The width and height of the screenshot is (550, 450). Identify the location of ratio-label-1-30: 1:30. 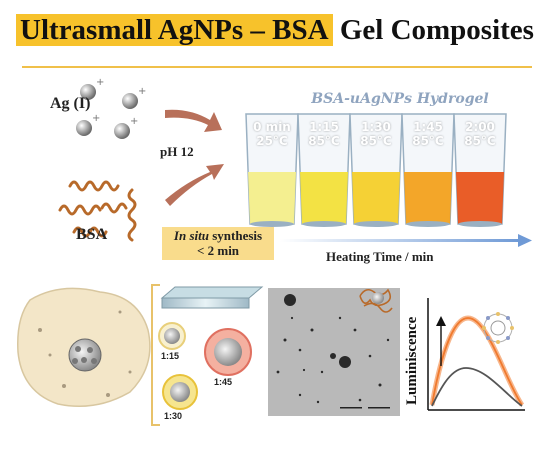
(173, 416).